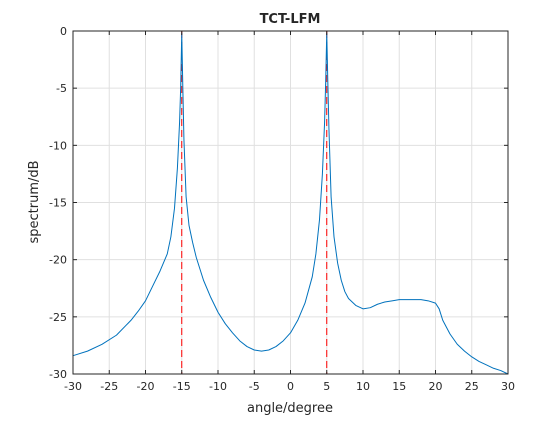 The height and width of the screenshot is (424, 560). Describe the element at coordinates (290, 408) in the screenshot. I see `x-axis-label: angle/degree` at that location.